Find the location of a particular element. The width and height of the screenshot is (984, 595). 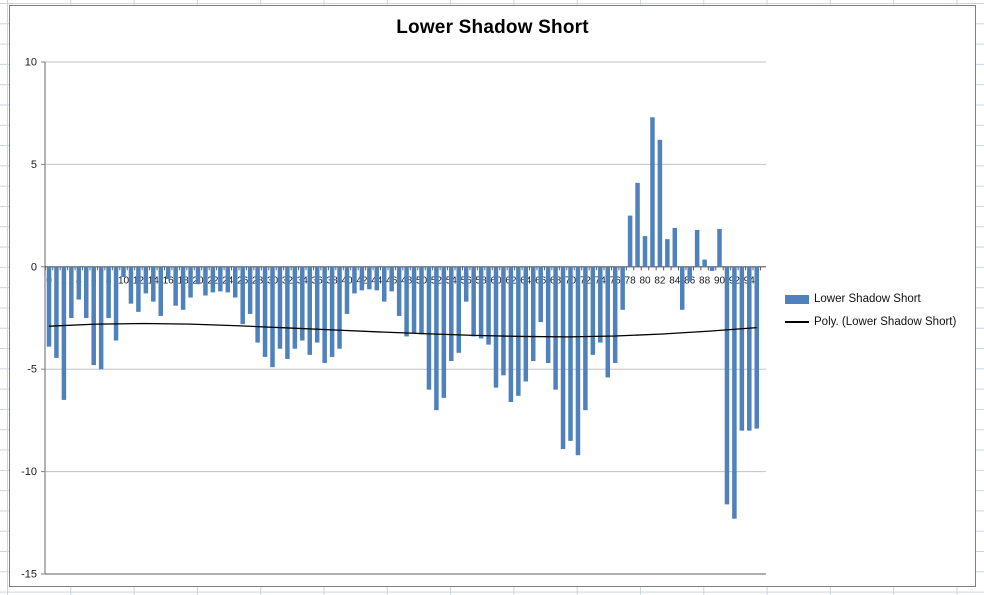

chart-title: Lower Shadow Short is located at coordinates (492, 27).